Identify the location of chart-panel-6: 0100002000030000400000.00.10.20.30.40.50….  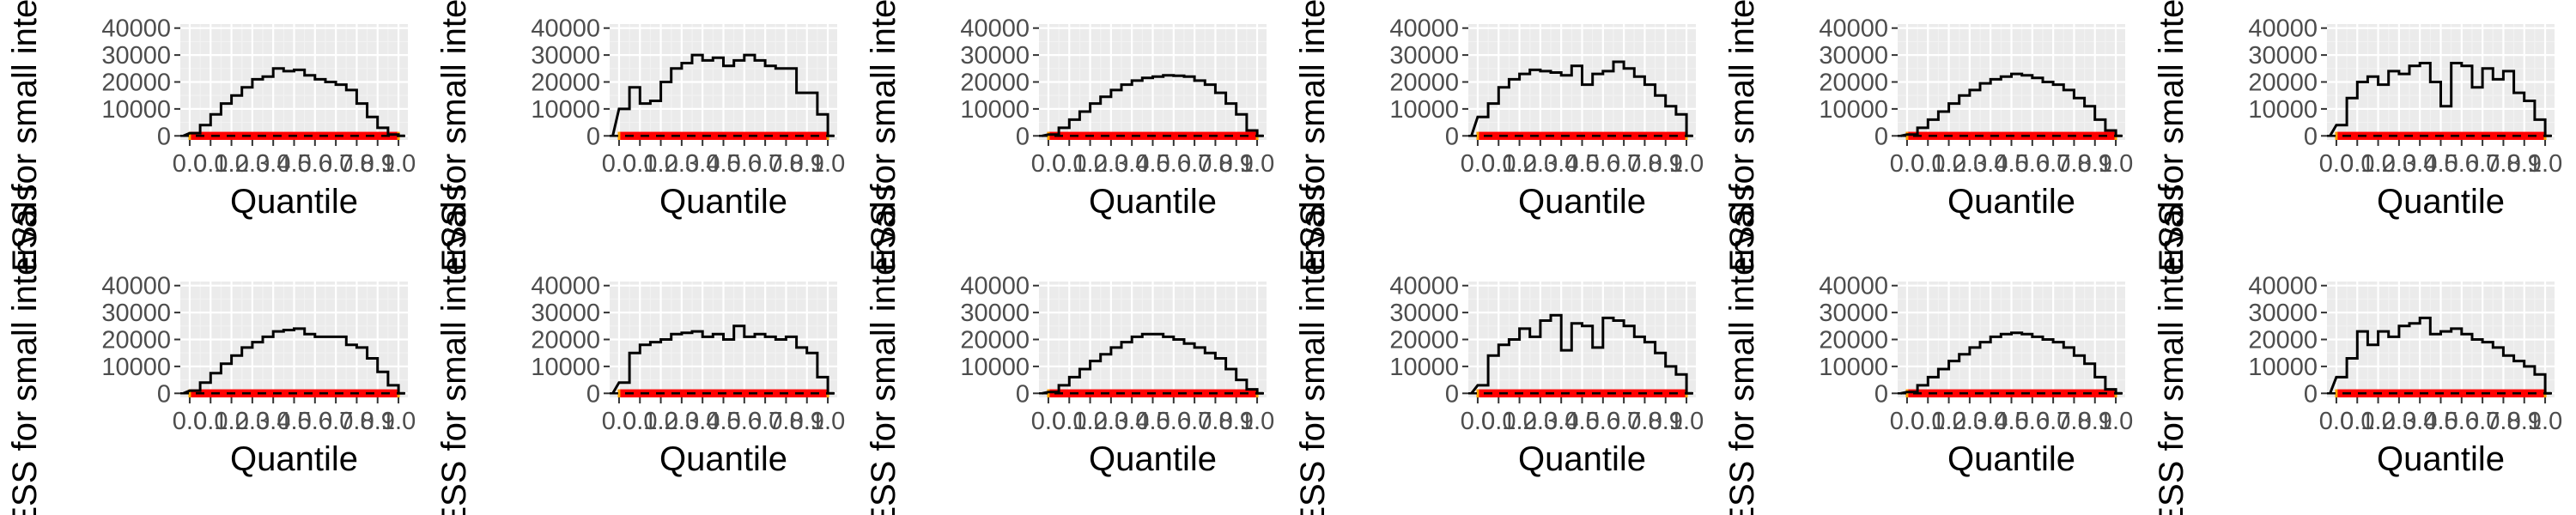
(2357, 136).